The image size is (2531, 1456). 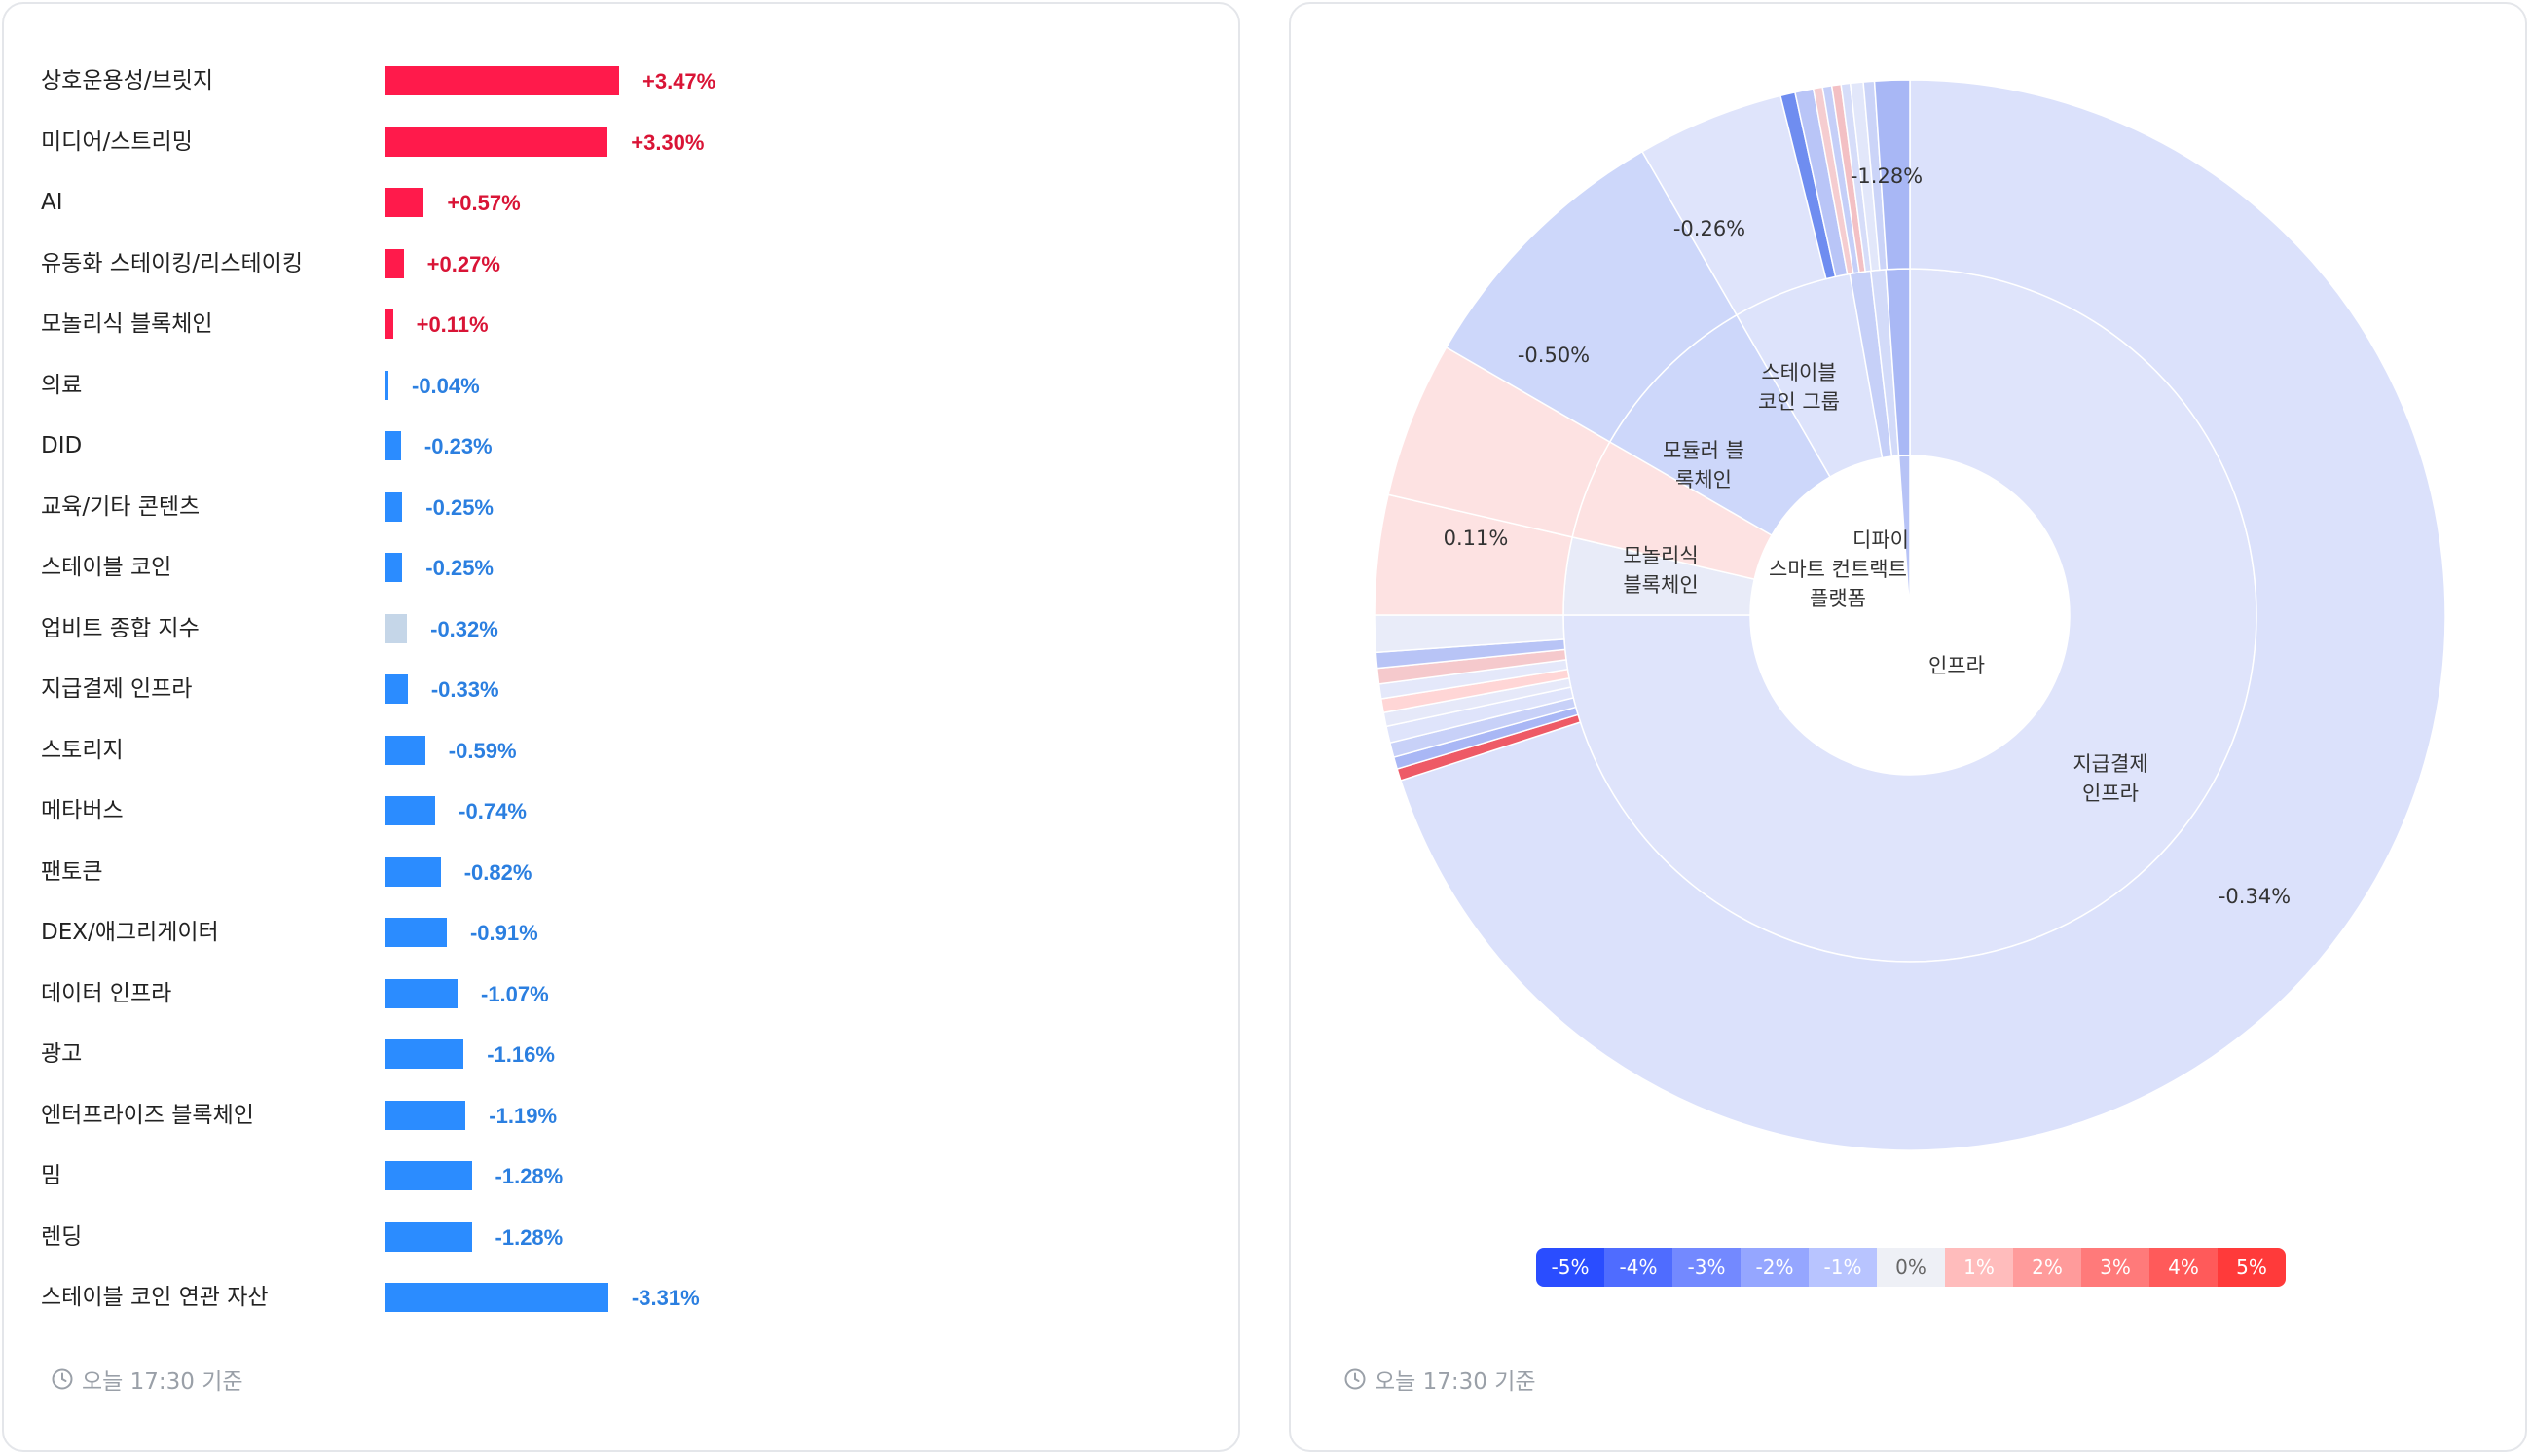 What do you see at coordinates (446, 385) in the screenshot?
I see `bar-value-label: -0.04%` at bounding box center [446, 385].